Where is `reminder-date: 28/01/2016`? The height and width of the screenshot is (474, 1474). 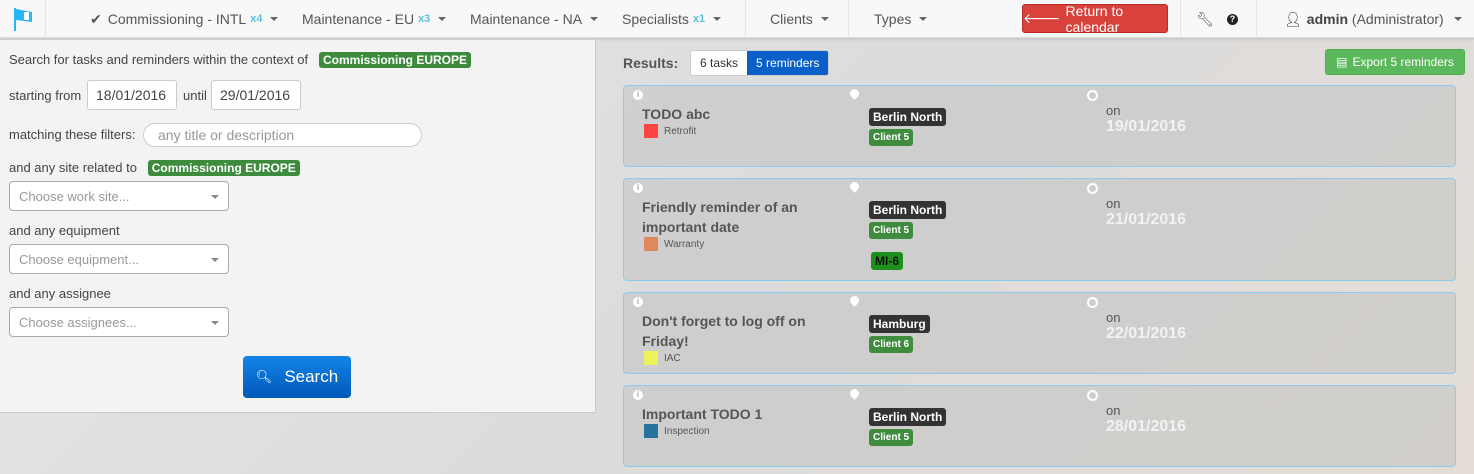 reminder-date: 28/01/2016 is located at coordinates (1146, 426).